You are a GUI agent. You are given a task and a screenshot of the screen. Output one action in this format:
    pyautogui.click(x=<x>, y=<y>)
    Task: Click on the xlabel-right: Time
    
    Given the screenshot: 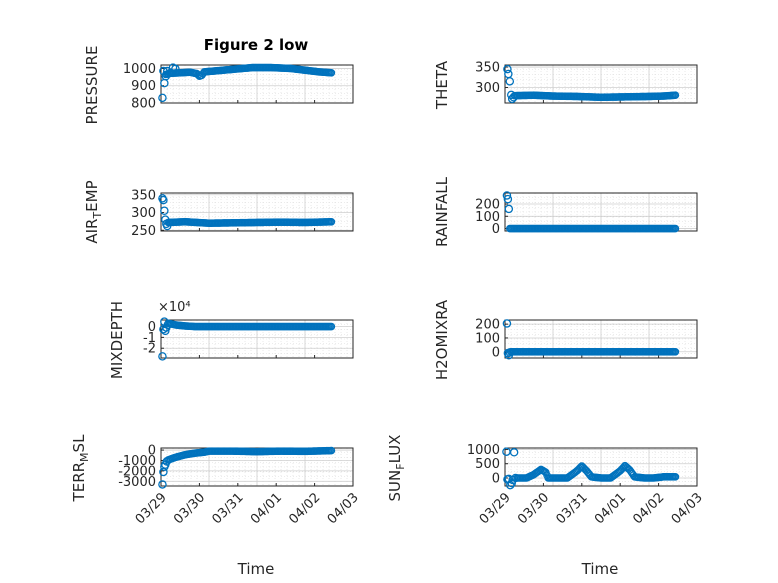 What is the action you would take?
    pyautogui.click(x=600, y=569)
    